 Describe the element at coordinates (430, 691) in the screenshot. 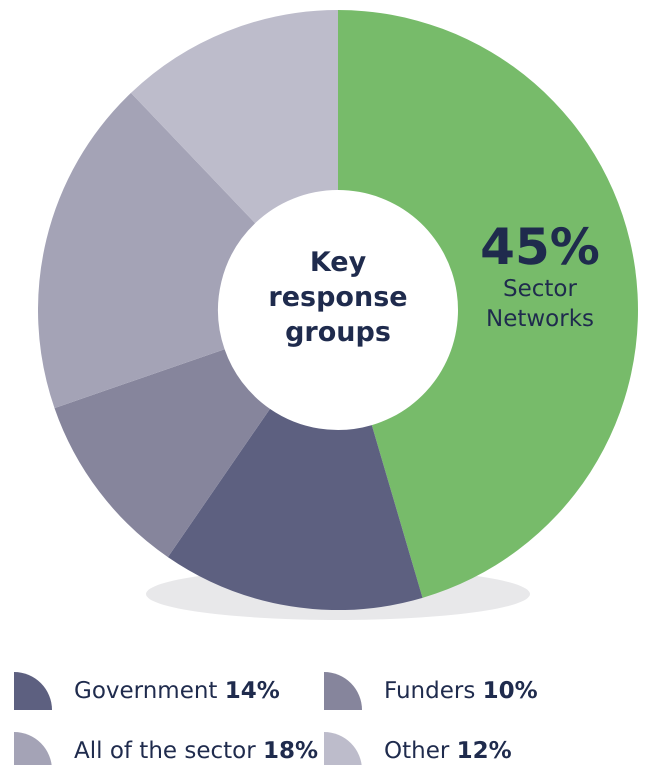

I see `legend-label: Funders` at that location.